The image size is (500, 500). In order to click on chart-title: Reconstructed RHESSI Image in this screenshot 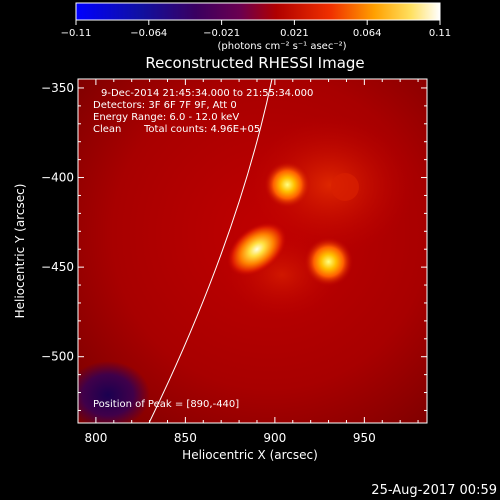, I will do `click(254, 63)`.